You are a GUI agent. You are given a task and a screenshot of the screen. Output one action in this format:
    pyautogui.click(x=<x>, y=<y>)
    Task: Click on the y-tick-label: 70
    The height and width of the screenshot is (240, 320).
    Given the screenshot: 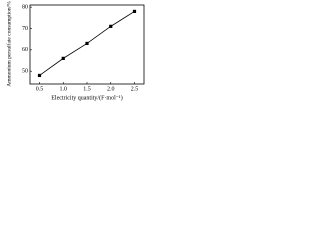 What is the action you would take?
    pyautogui.click(x=25, y=29)
    